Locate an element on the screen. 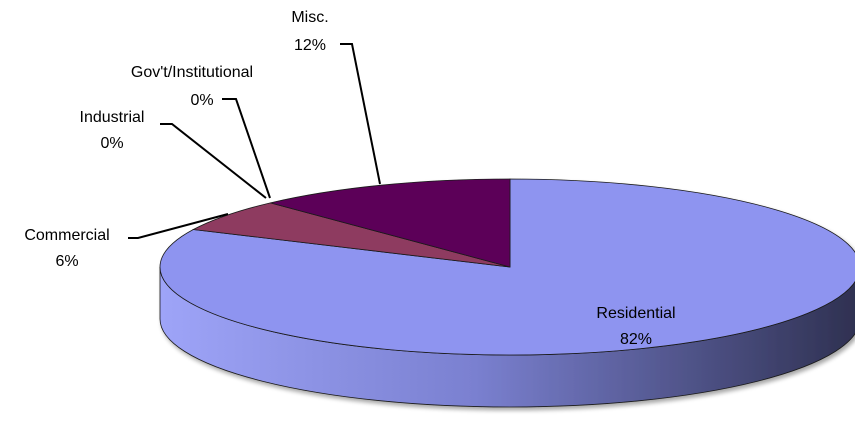  leader-line-misc is located at coordinates (360, 114).